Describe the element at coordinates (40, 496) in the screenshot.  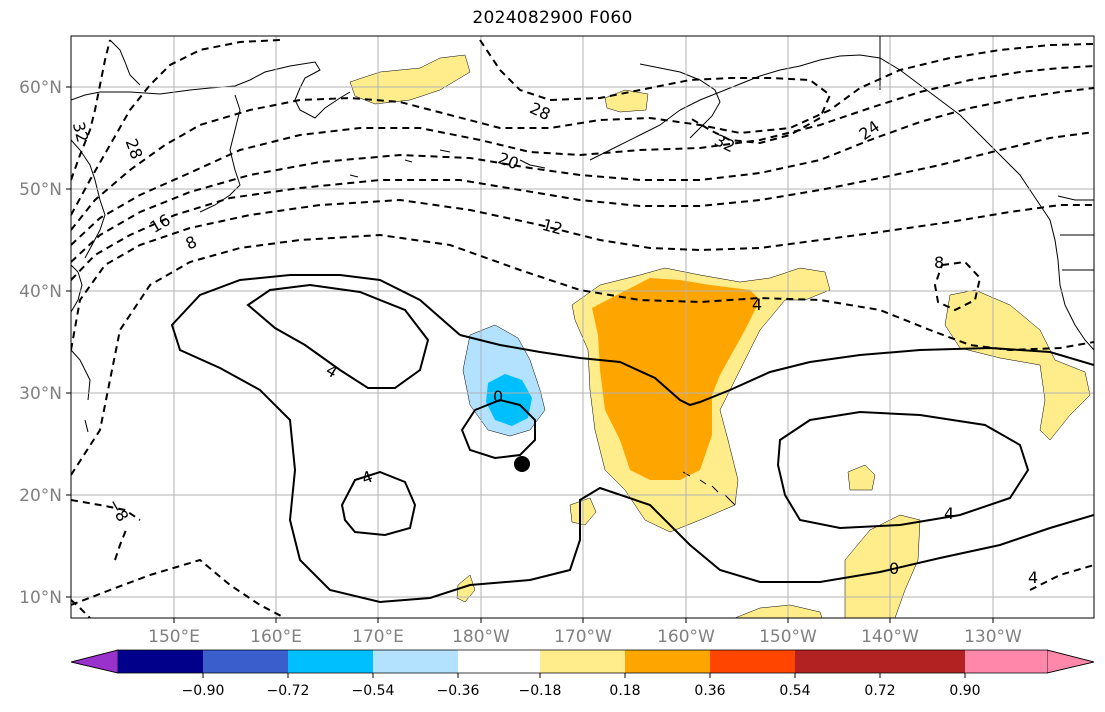
I see `lat-label-20n: 20°N` at that location.